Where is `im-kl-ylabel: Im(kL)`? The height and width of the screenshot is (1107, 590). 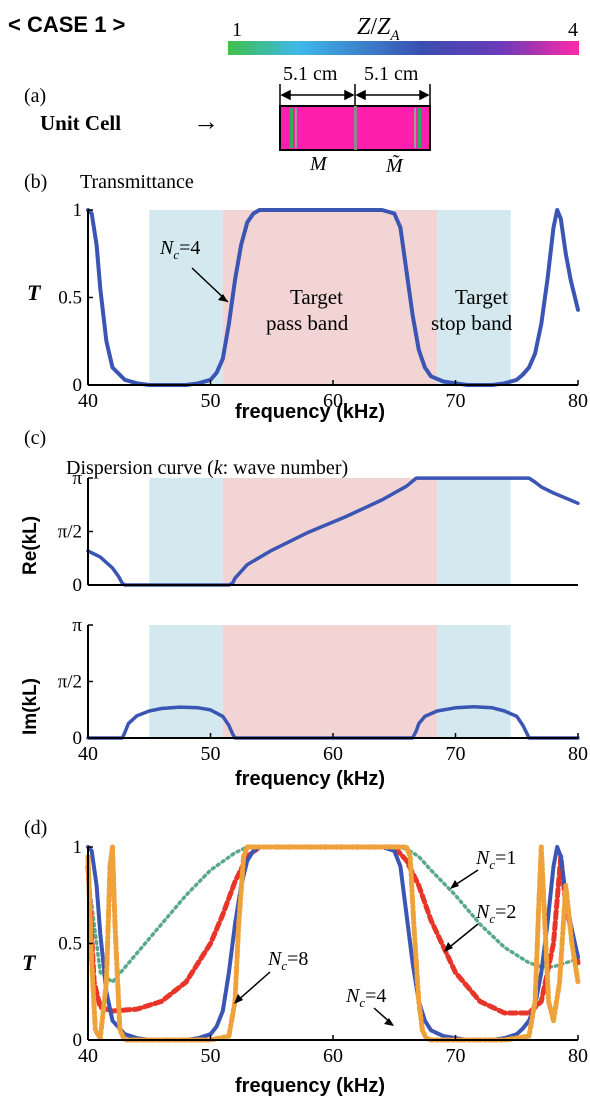 im-kl-ylabel: Im(kL) is located at coordinates (30, 706).